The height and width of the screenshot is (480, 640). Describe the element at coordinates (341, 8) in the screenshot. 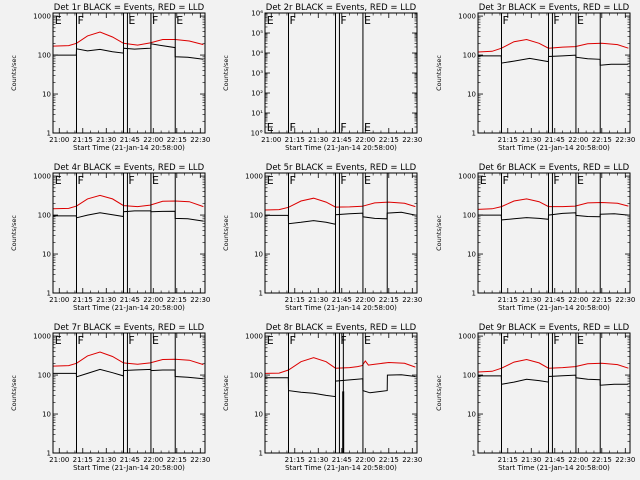

I see `chart-title: Det 2r BLACK = Events, RED = LLD` at that location.